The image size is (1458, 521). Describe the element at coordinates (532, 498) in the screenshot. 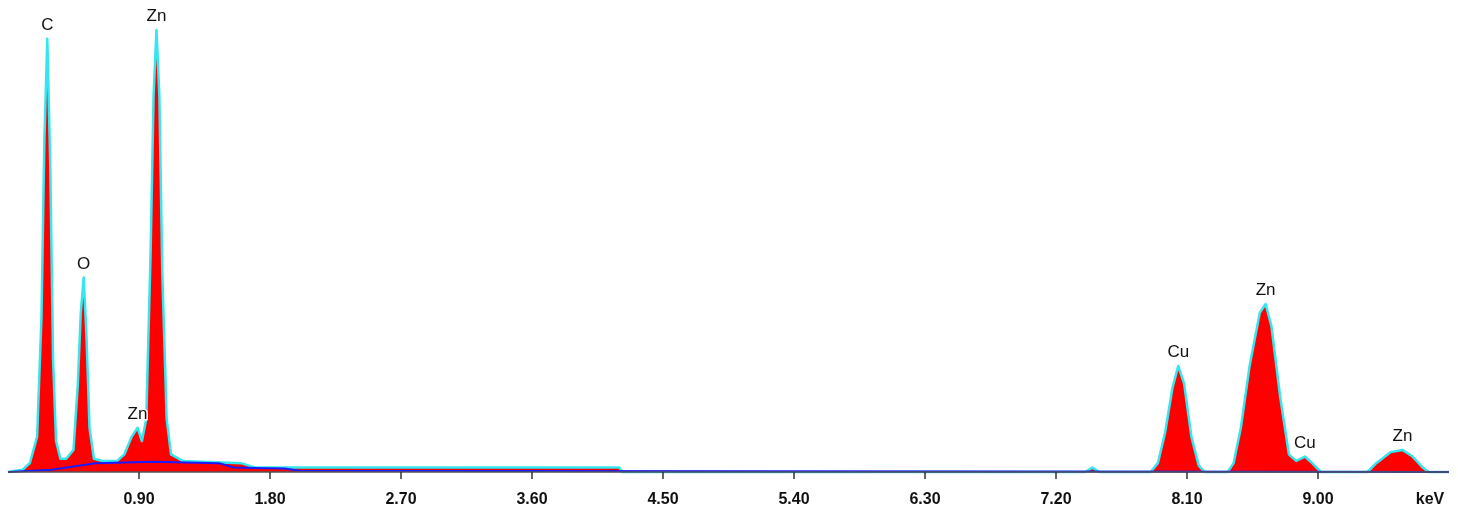

I see `x-tick-label: 3.60` at that location.